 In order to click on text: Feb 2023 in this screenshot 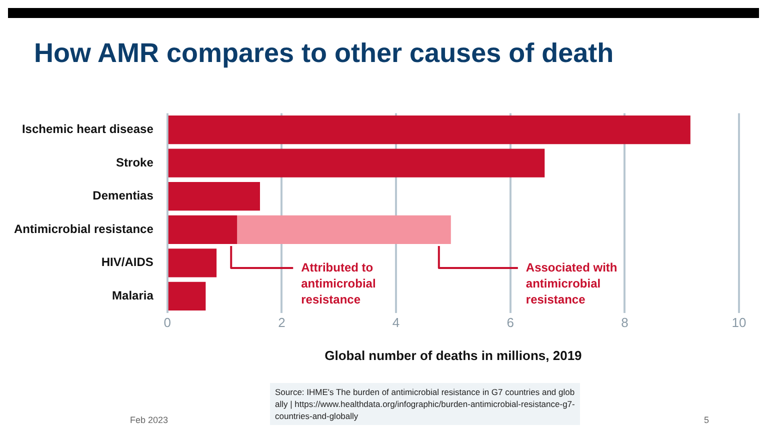, I will do `click(149, 420)`.